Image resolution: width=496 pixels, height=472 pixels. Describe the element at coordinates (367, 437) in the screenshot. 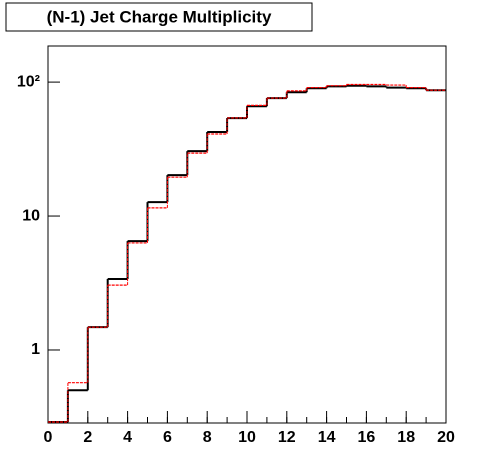

I see `x-tick-label: 16` at that location.